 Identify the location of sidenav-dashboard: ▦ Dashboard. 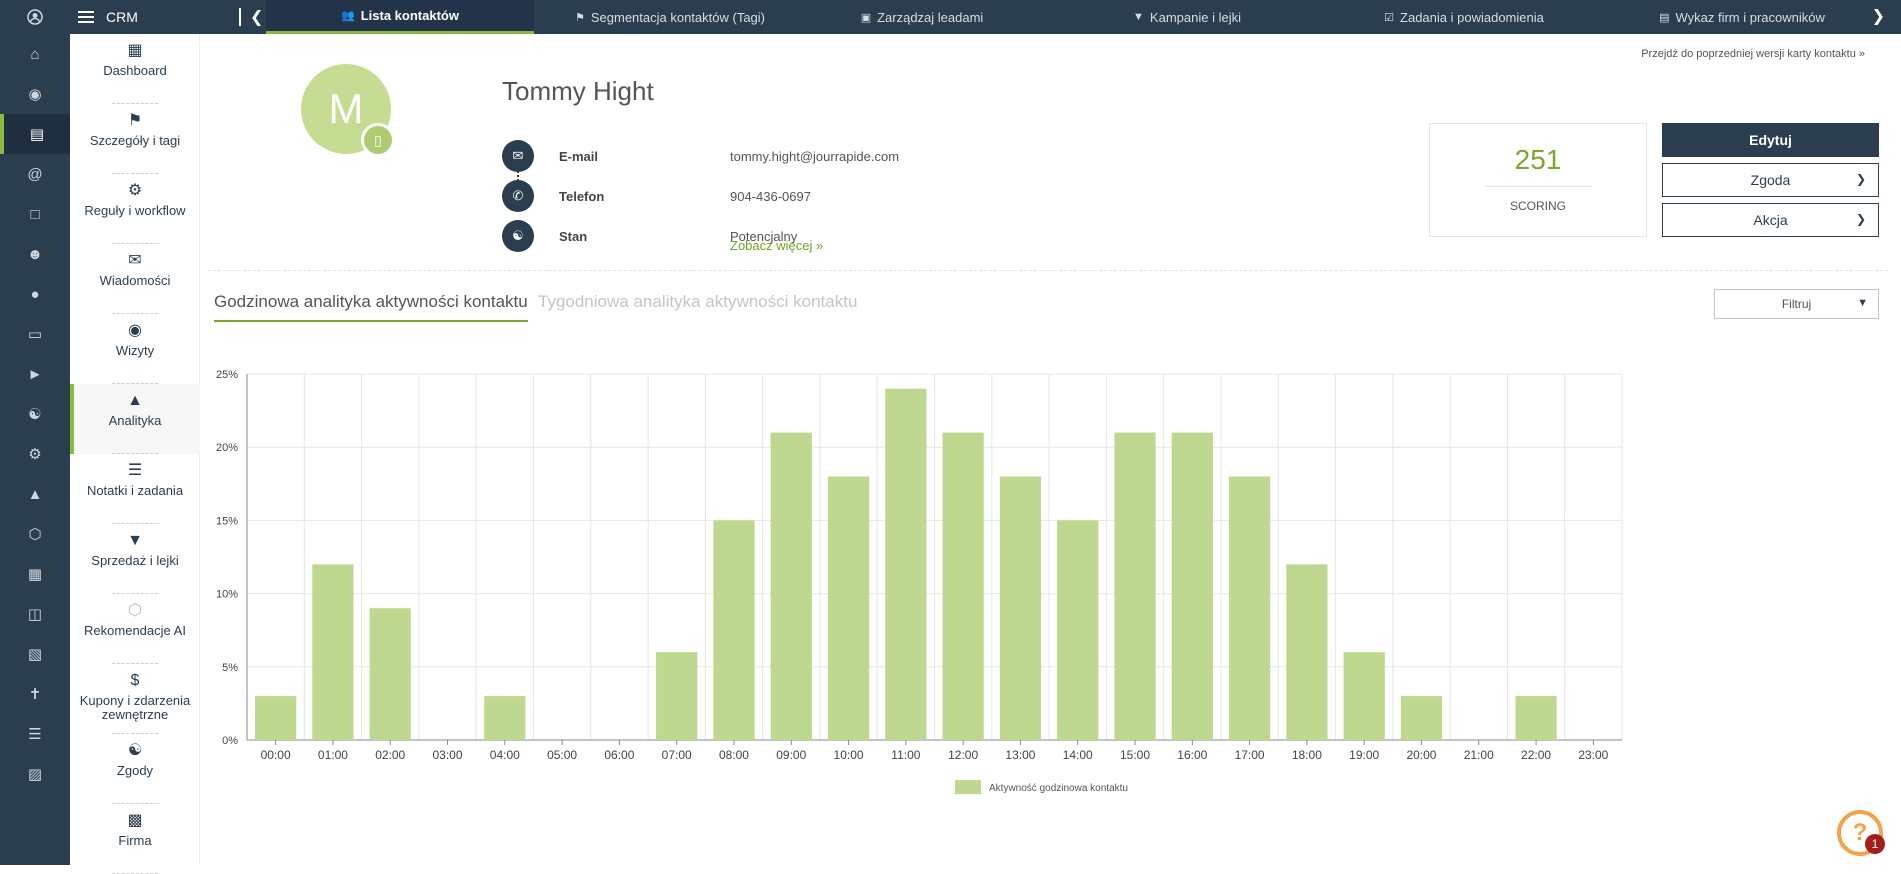
(135, 69).